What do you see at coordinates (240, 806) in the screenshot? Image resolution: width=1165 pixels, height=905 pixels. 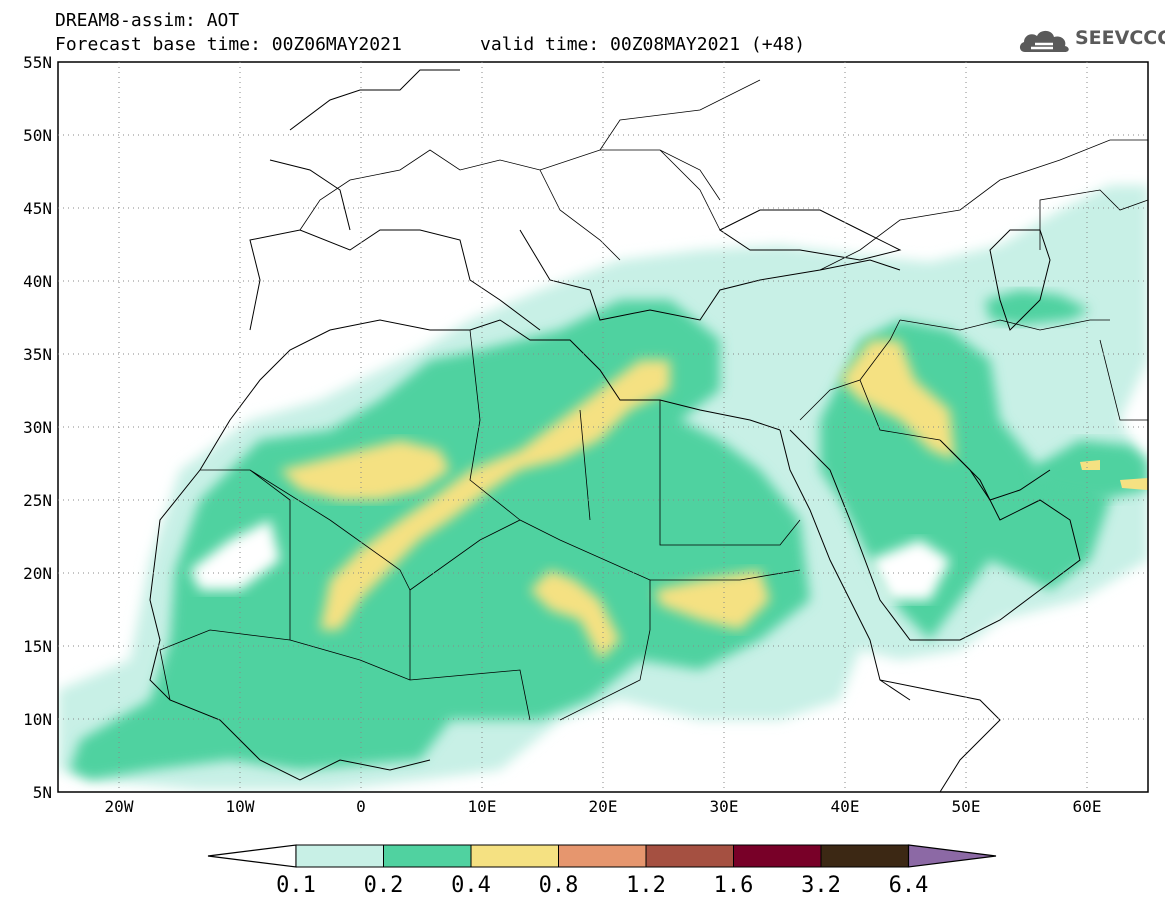 I see `lon-label: 10W` at bounding box center [240, 806].